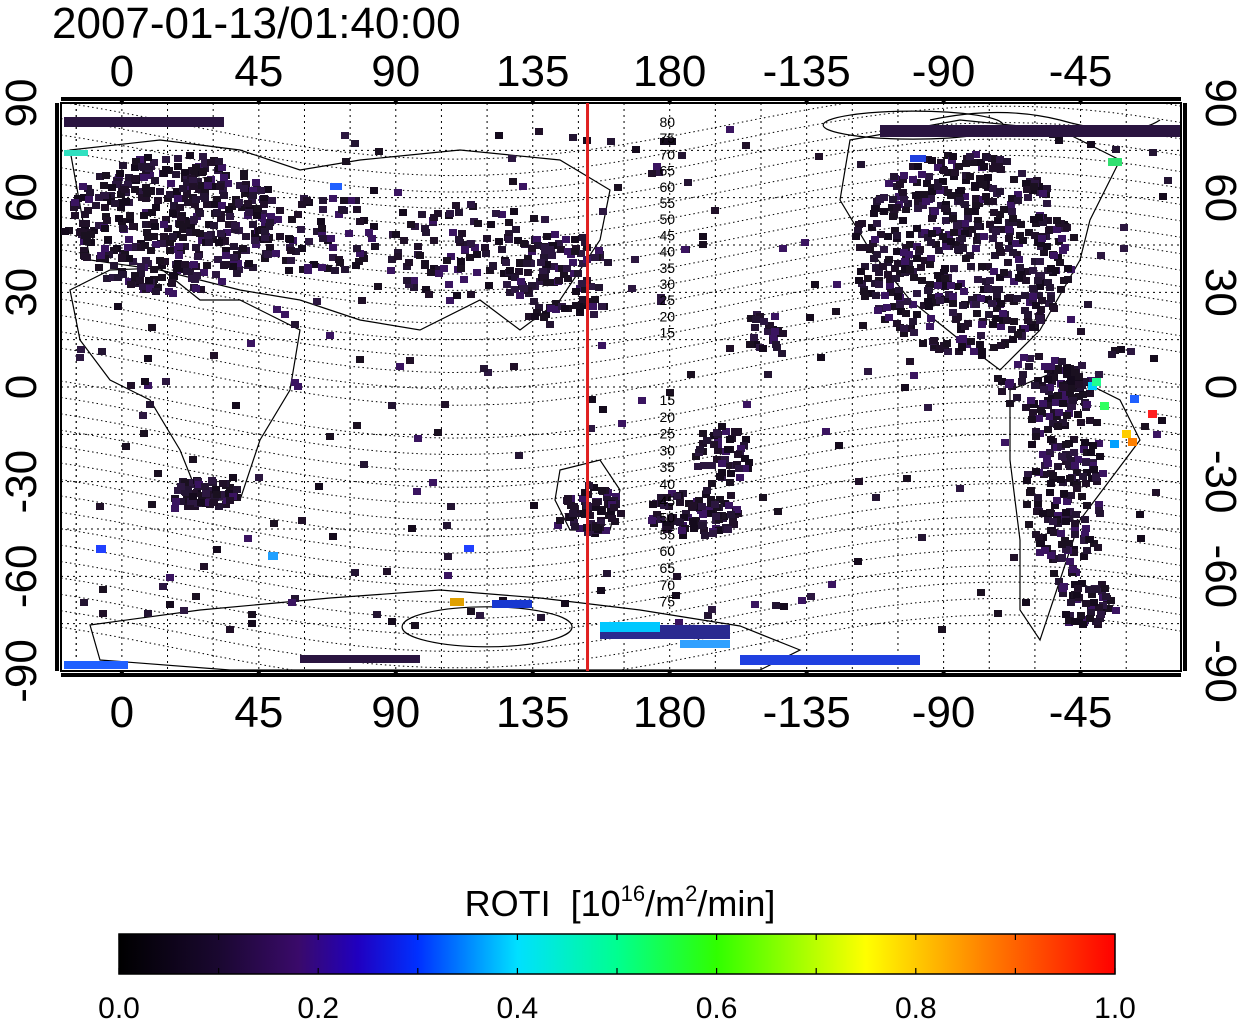  Describe the element at coordinates (1218, 577) in the screenshot. I see `lat-label-right: -60` at that location.